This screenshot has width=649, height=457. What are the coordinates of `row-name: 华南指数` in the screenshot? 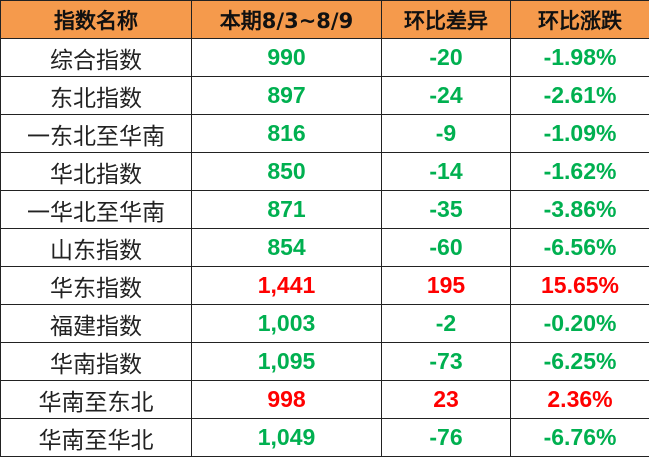 It's located at (96, 361).